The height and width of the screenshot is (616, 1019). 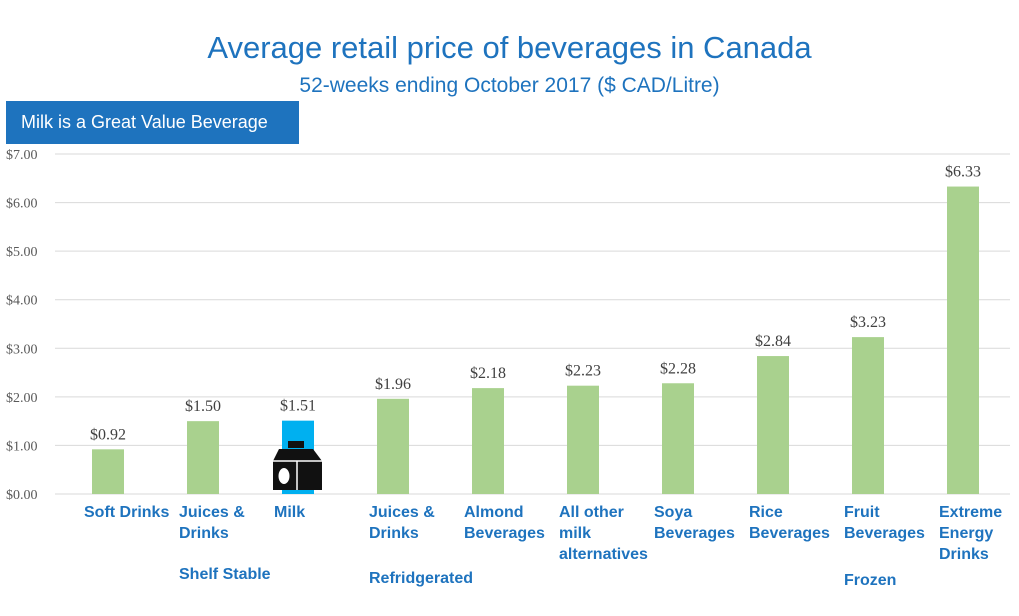 I want to click on value-banner: Milk is a Great Value Beverage, so click(x=152, y=122).